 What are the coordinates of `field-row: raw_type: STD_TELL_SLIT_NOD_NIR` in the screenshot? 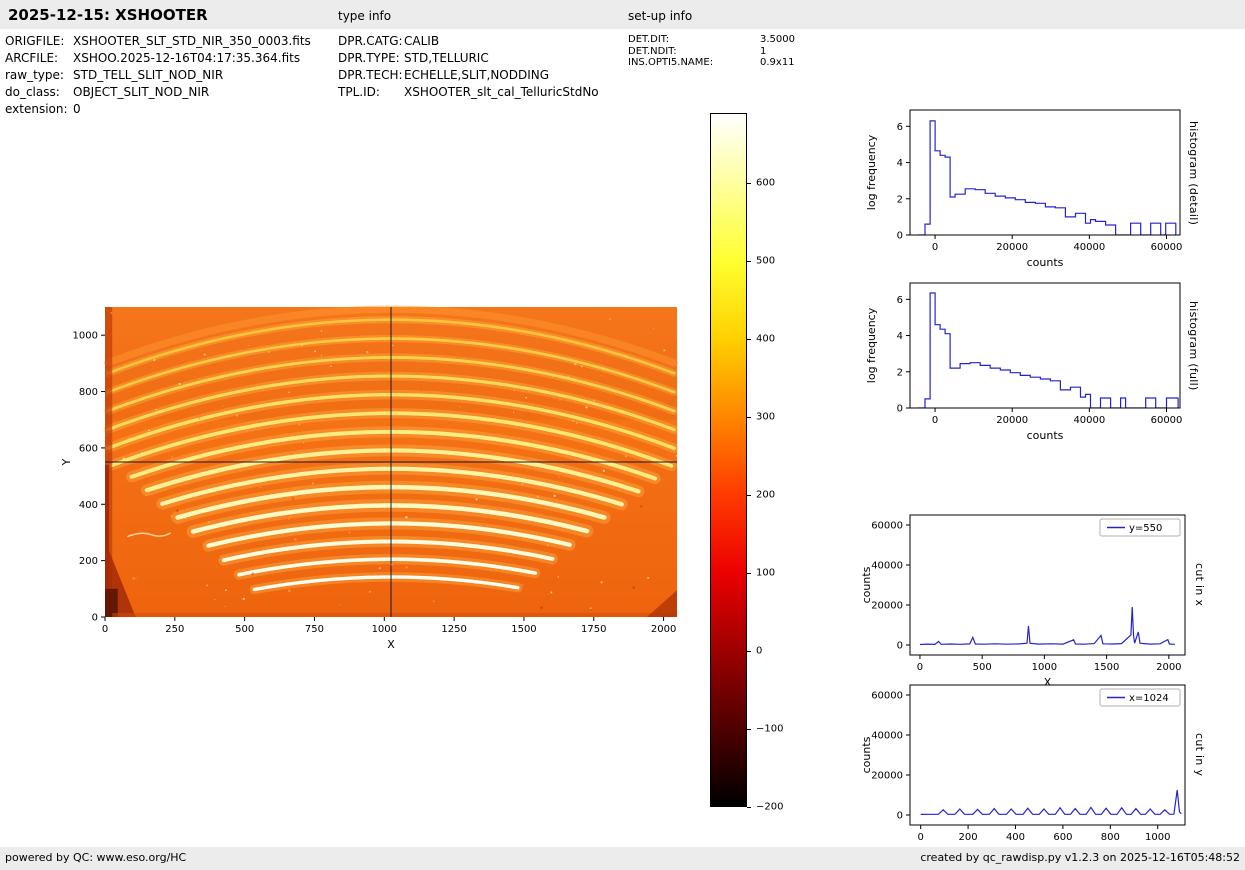 It's located at (158, 75).